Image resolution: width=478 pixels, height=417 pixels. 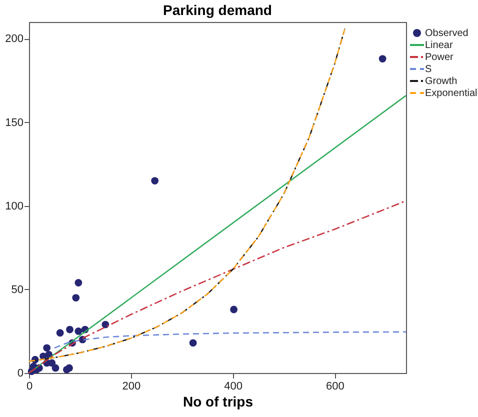 I want to click on legend-label: Exponential, so click(x=451, y=93).